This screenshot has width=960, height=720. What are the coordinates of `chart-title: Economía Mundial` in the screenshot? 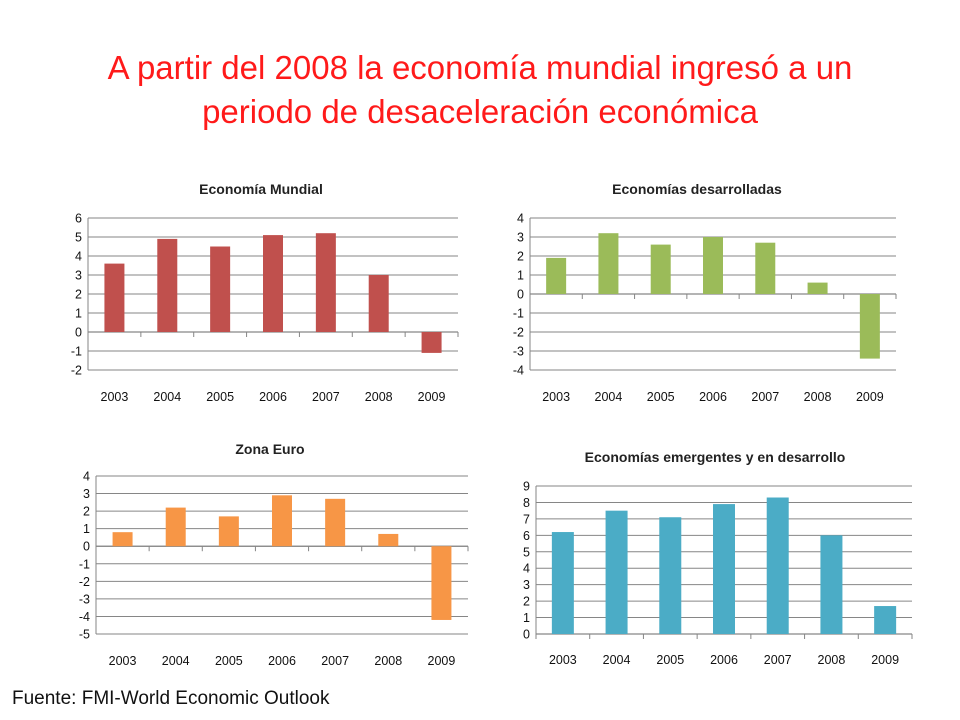 It's located at (261, 189).